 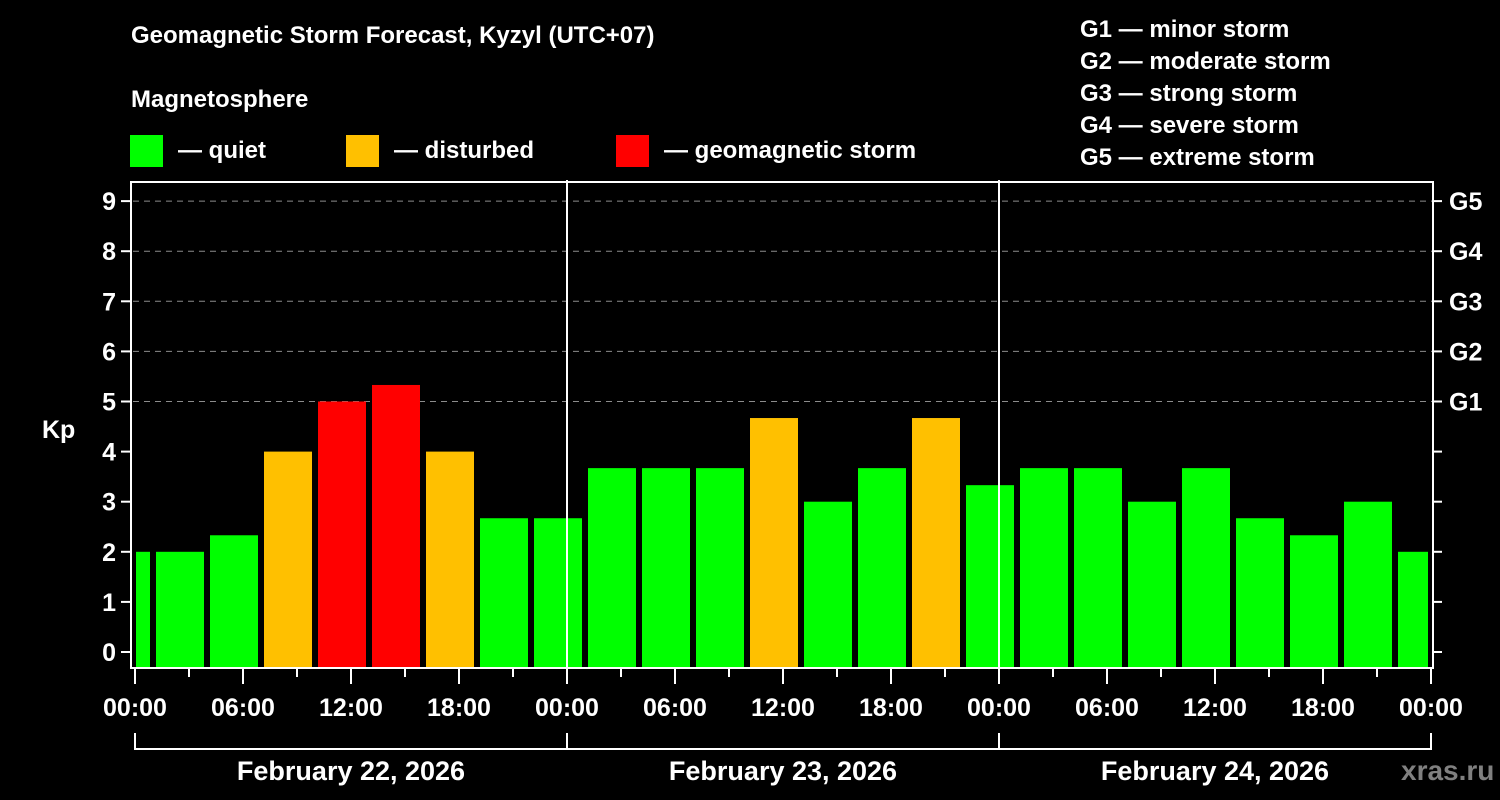 What do you see at coordinates (1185, 29) in the screenshot?
I see `storm-scale-g1: G1 — minor storm` at bounding box center [1185, 29].